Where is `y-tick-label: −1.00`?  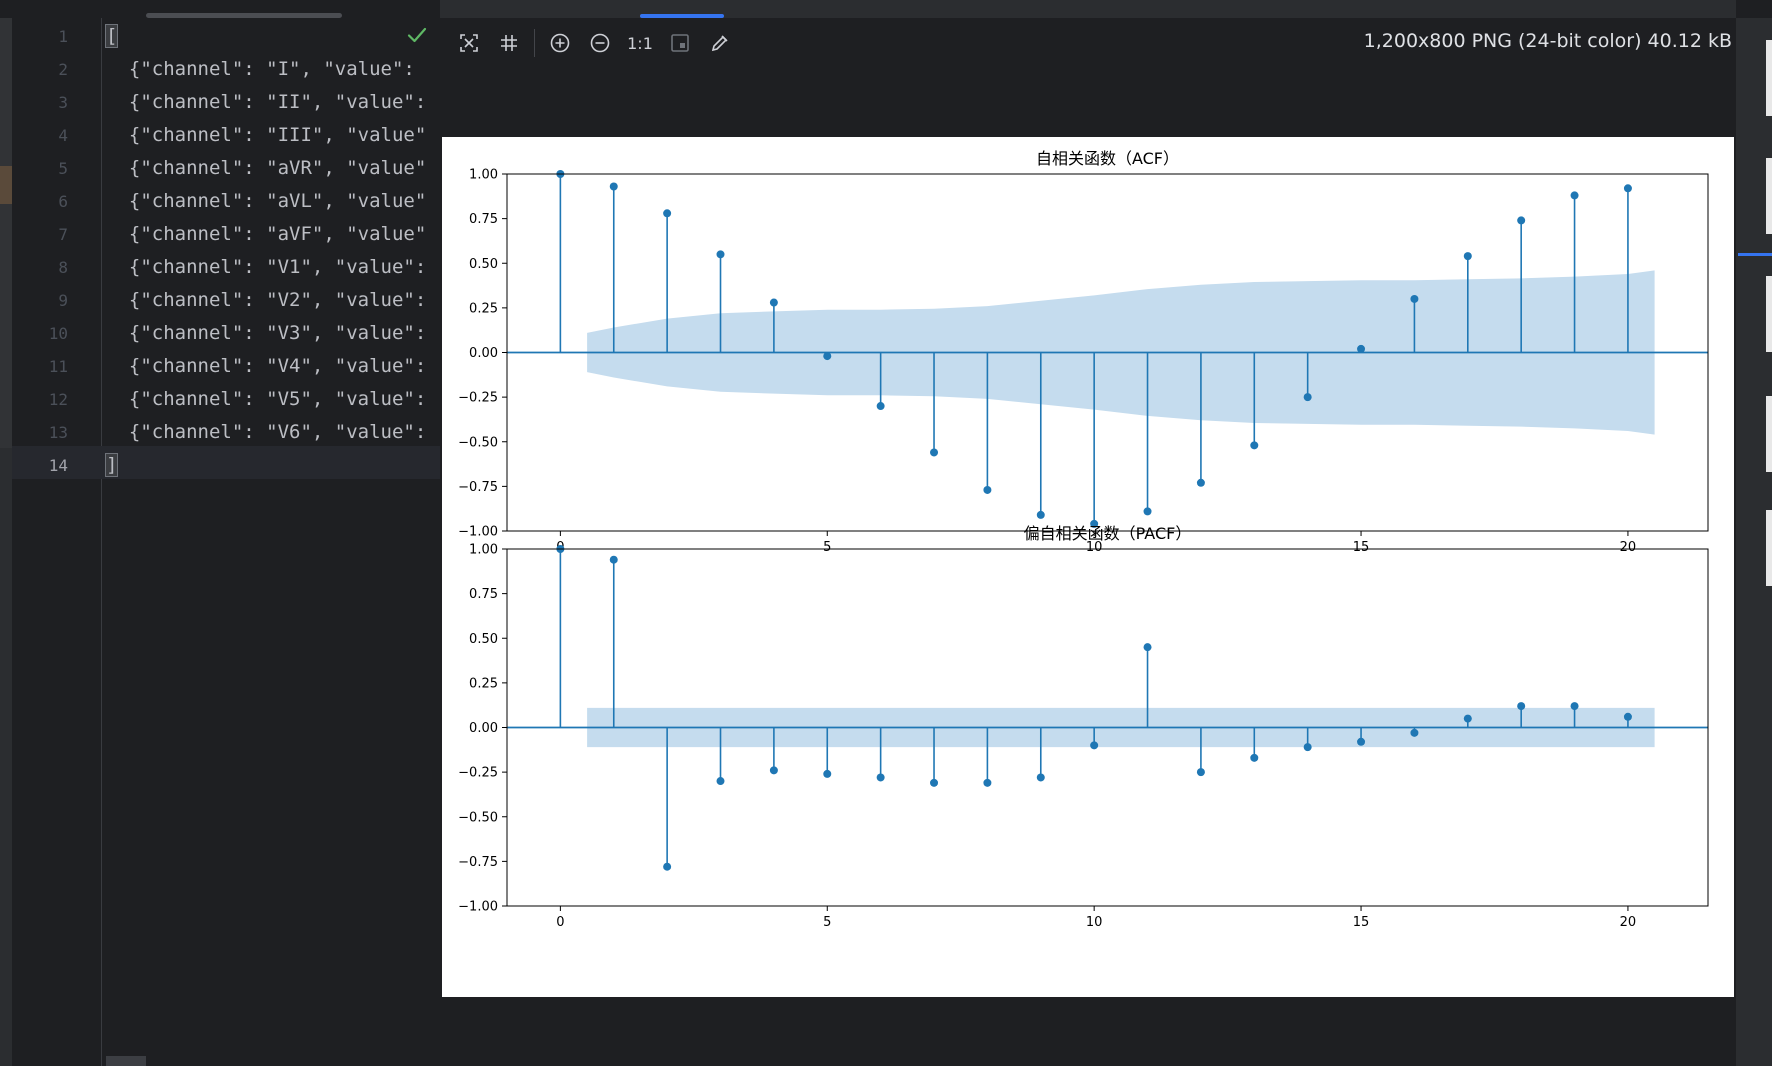 y-tick-label: −1.00 is located at coordinates (478, 907).